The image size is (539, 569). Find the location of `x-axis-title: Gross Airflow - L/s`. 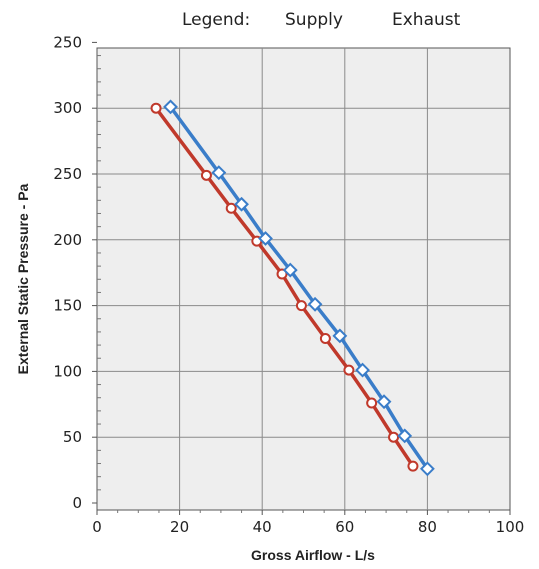

x-axis-title: Gross Airflow - L/s is located at coordinates (313, 555).